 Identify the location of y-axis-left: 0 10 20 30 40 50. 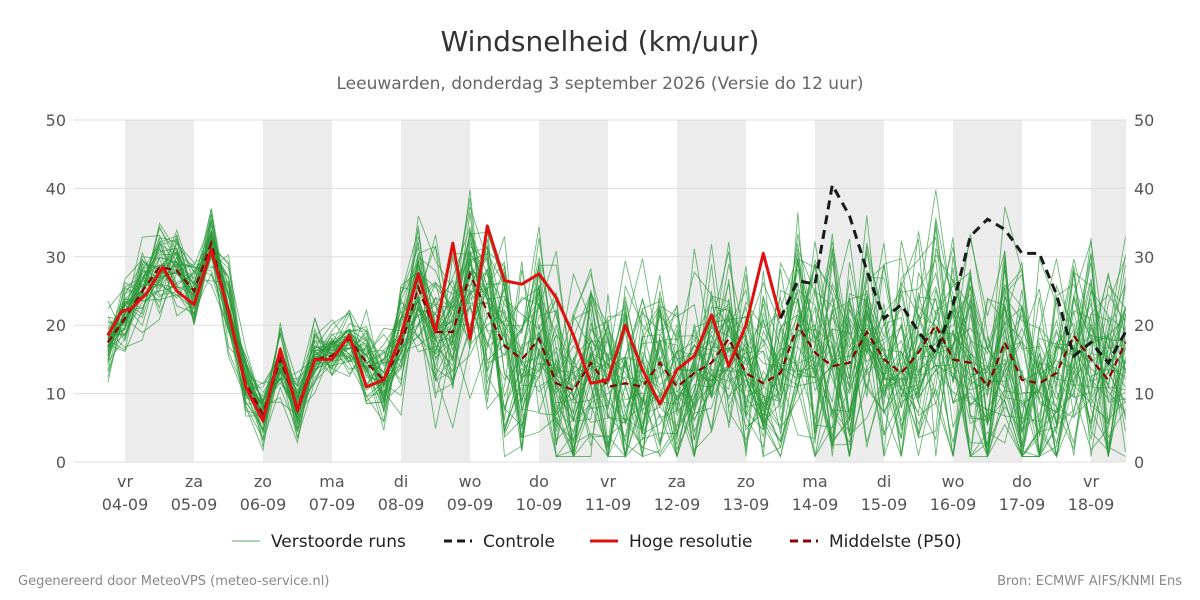
(56, 291).